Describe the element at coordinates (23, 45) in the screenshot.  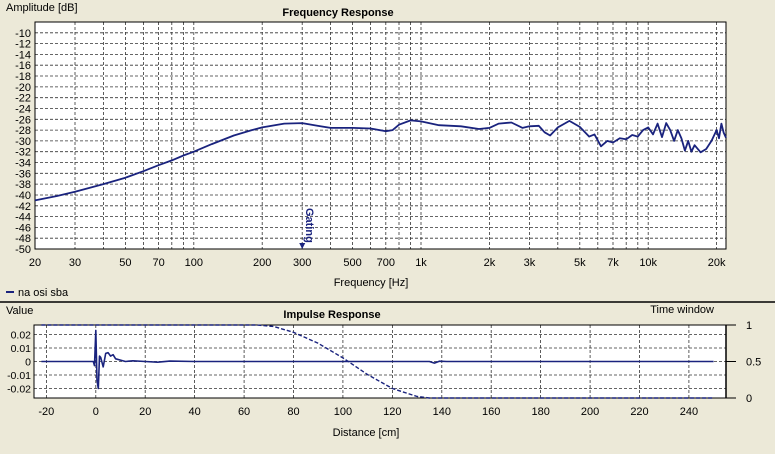
I see `y-tick-label: -12` at that location.